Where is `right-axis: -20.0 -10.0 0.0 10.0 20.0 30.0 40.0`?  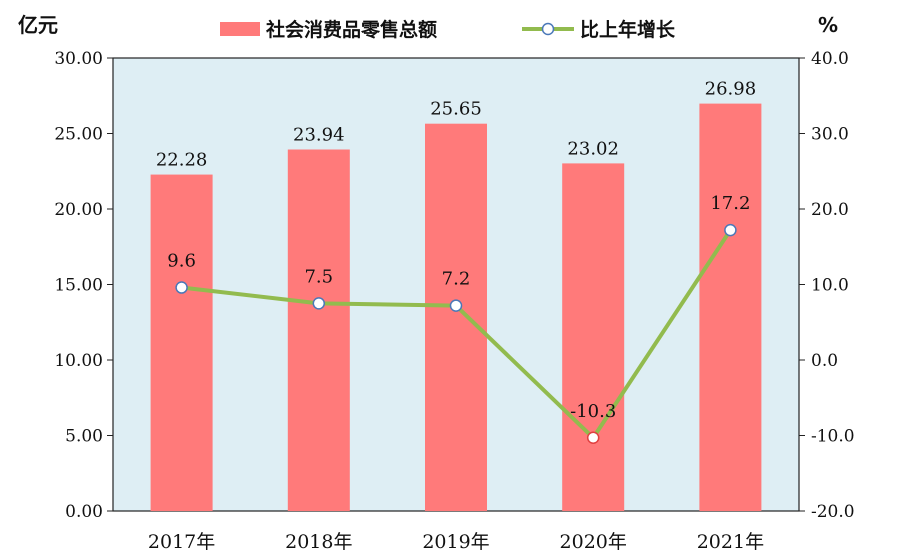 right-axis: -20.0 -10.0 0.0 10.0 20.0 30.0 40.0 is located at coordinates (827, 285).